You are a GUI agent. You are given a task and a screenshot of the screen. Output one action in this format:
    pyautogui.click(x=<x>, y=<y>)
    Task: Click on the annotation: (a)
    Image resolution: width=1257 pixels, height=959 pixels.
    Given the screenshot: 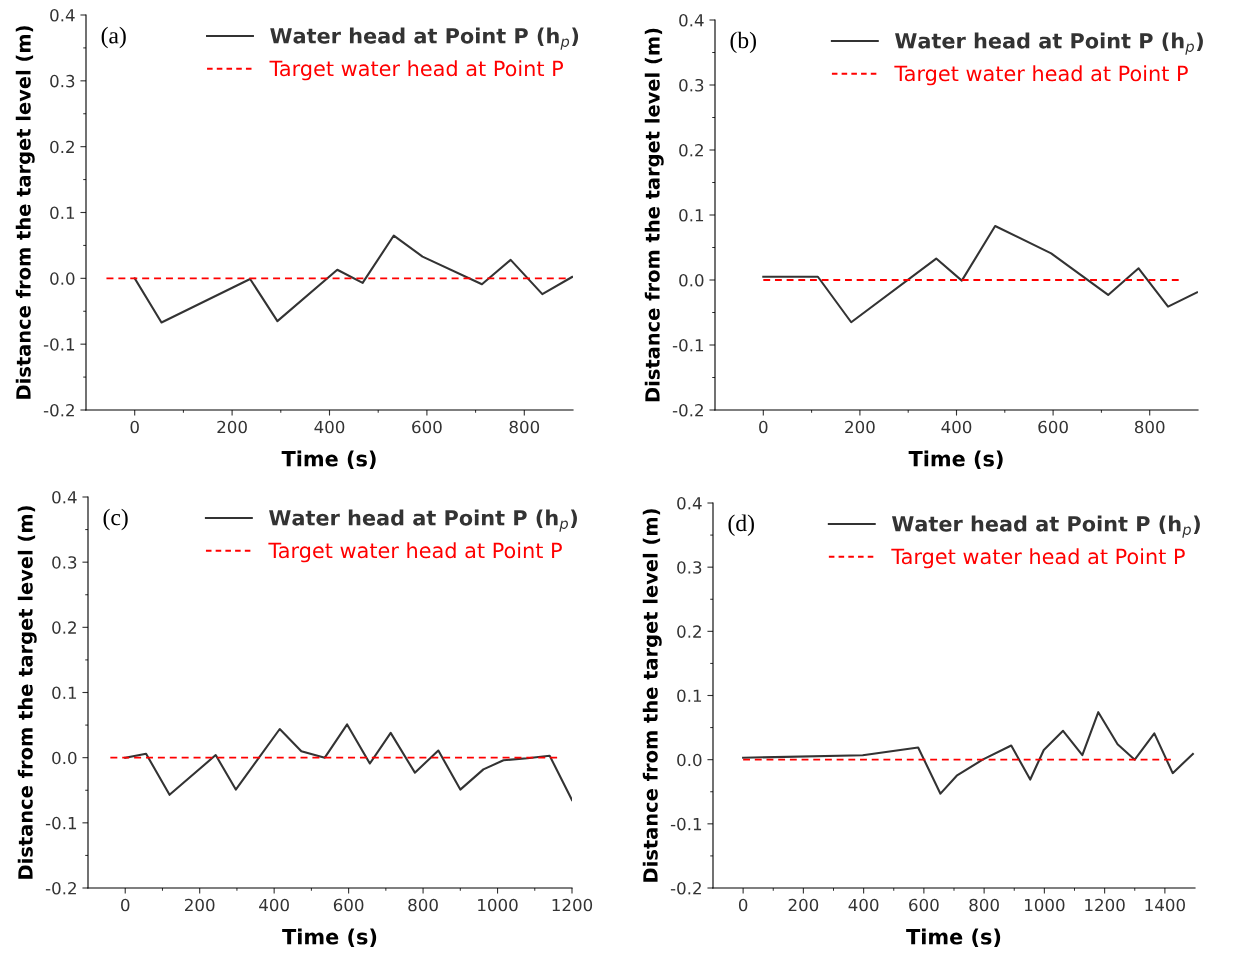 What is the action you would take?
    pyautogui.click(x=113, y=37)
    